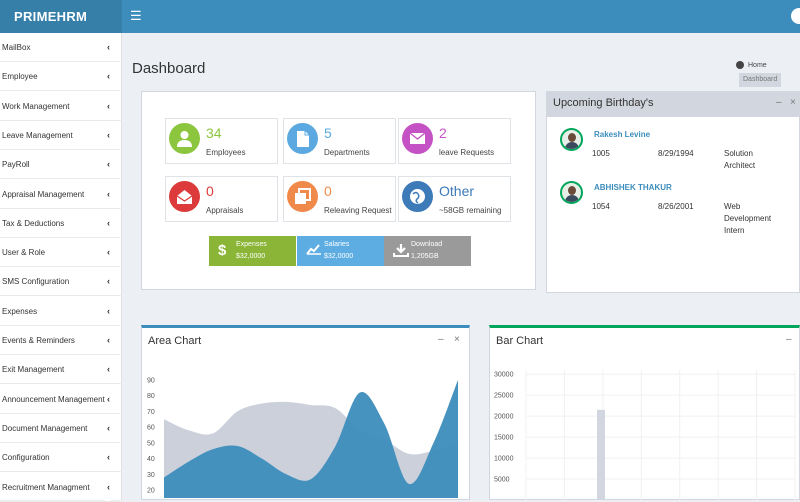  I want to click on stat-value: Other, so click(457, 191).